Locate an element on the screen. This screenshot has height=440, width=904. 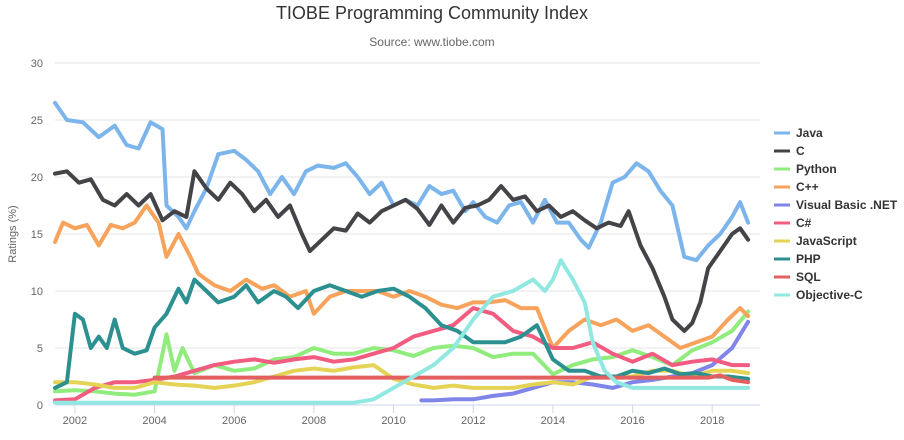
legend-item-javascript: JavaScript is located at coordinates (815, 241).